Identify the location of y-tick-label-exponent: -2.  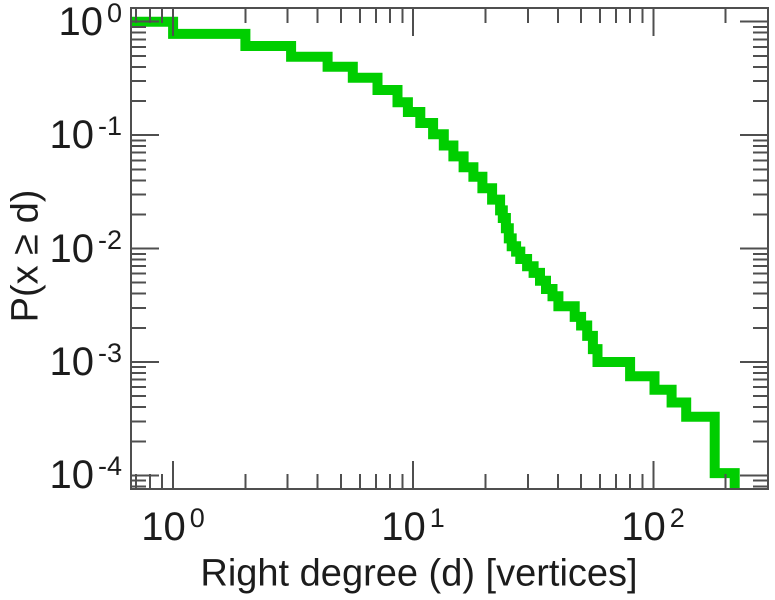
(109, 240).